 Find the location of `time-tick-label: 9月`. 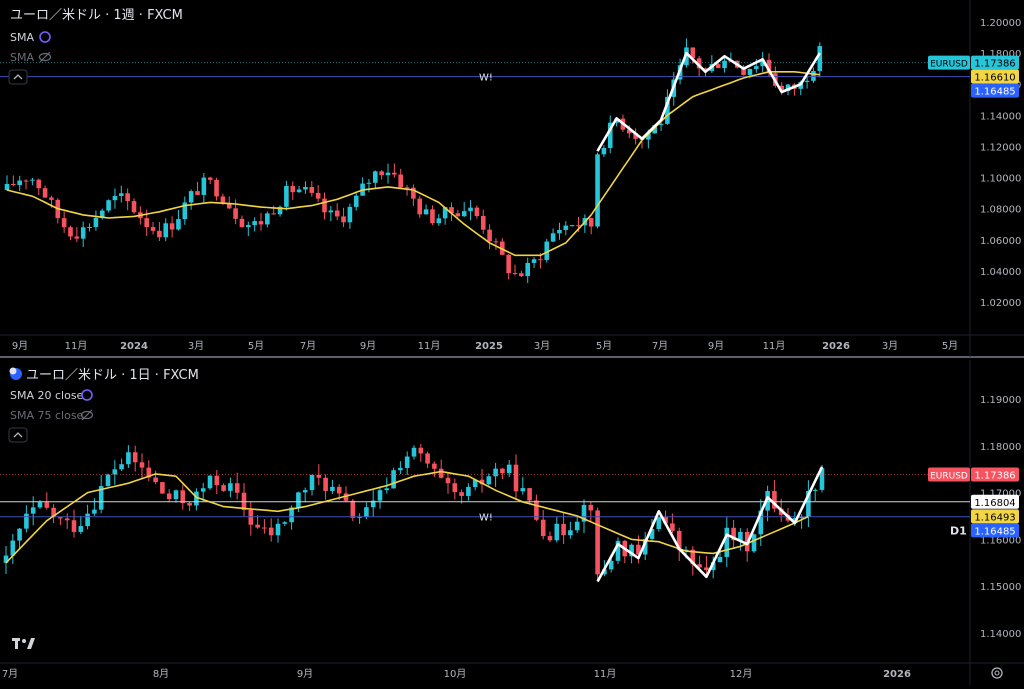

time-tick-label: 9月 is located at coordinates (368, 346).